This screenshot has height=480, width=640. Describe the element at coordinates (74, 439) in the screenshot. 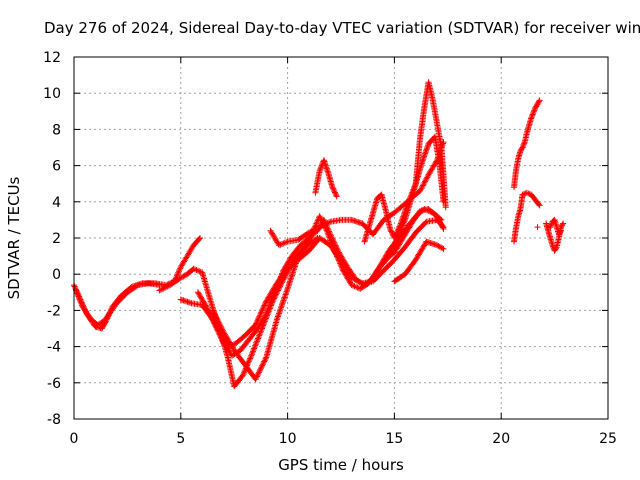

I see `x-tick-label: 0` at that location.